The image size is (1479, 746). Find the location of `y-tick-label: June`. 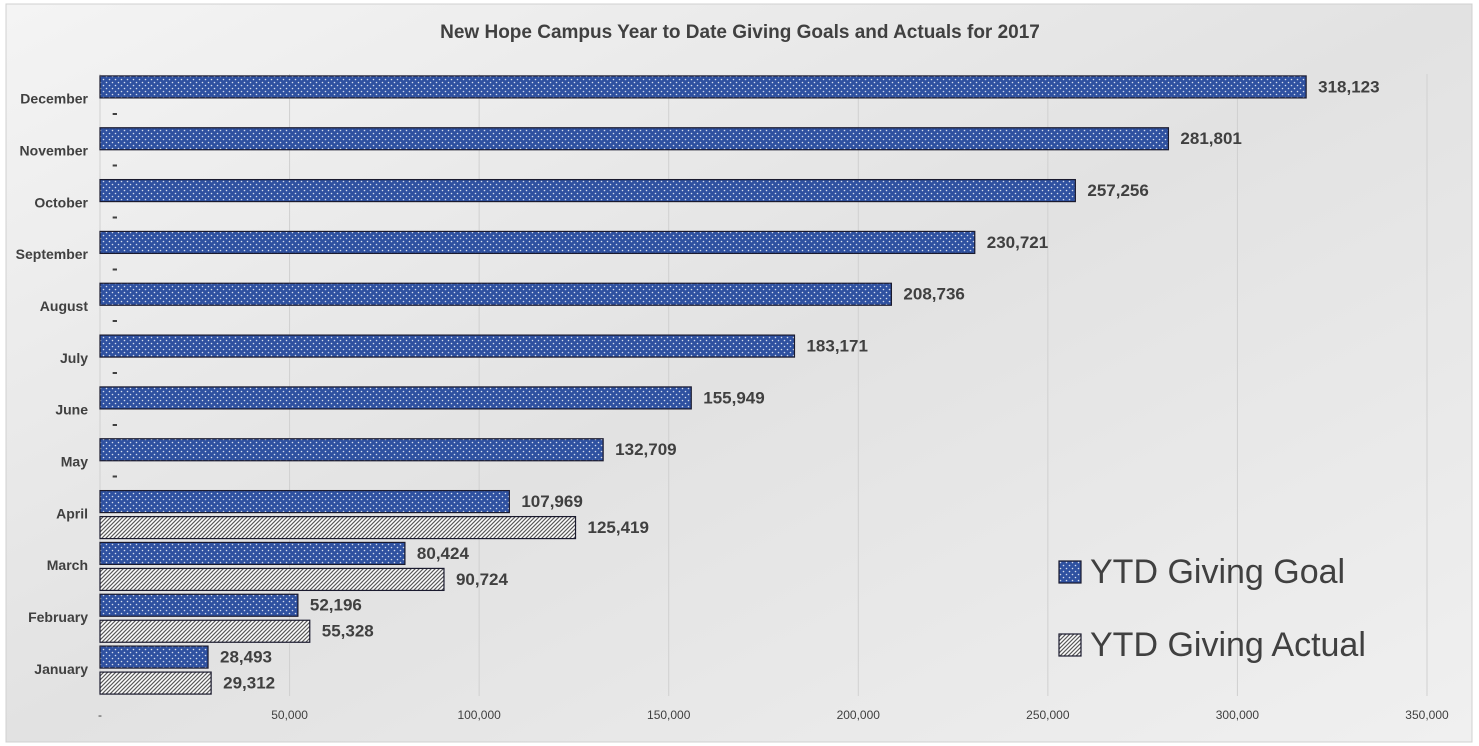

y-tick-label: June is located at coordinates (71, 410).